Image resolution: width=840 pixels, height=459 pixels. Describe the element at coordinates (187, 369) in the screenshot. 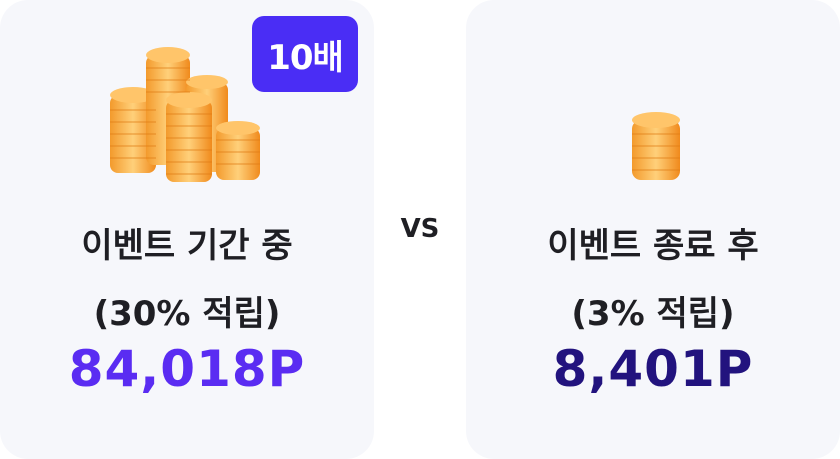

I see `event-period-points: 84,018P` at that location.